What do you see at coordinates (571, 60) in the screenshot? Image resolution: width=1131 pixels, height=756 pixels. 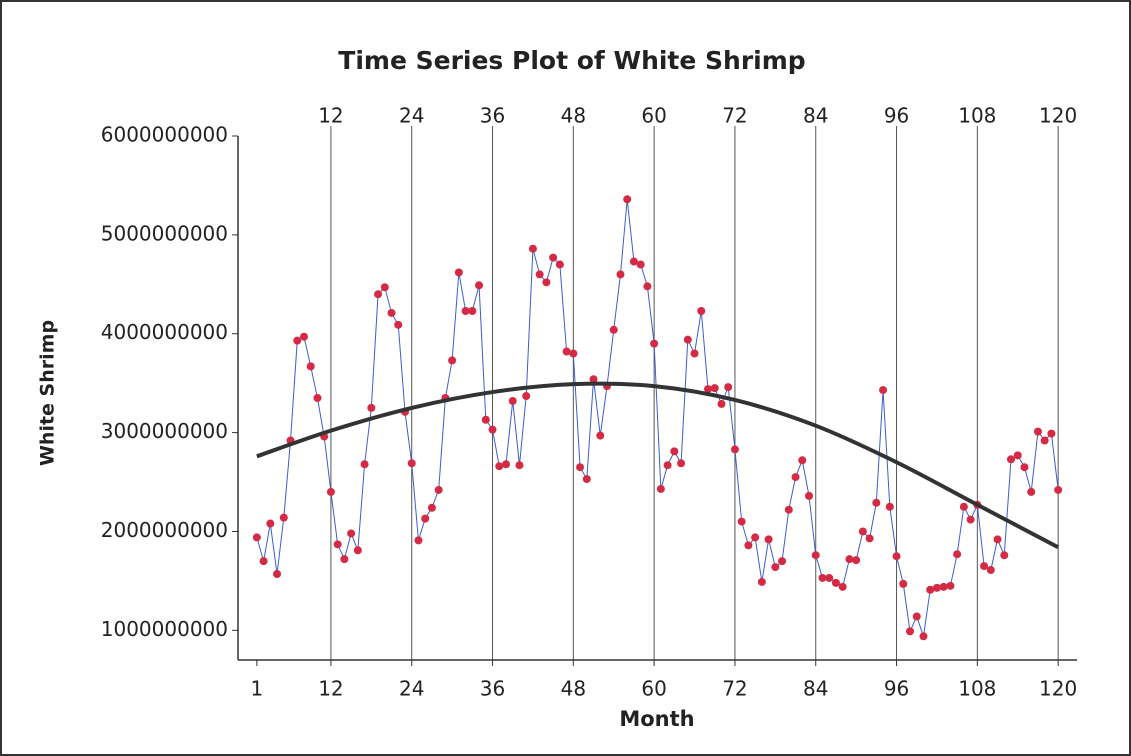 I see `chart-title: Time Series Plot of White Shrimp` at bounding box center [571, 60].